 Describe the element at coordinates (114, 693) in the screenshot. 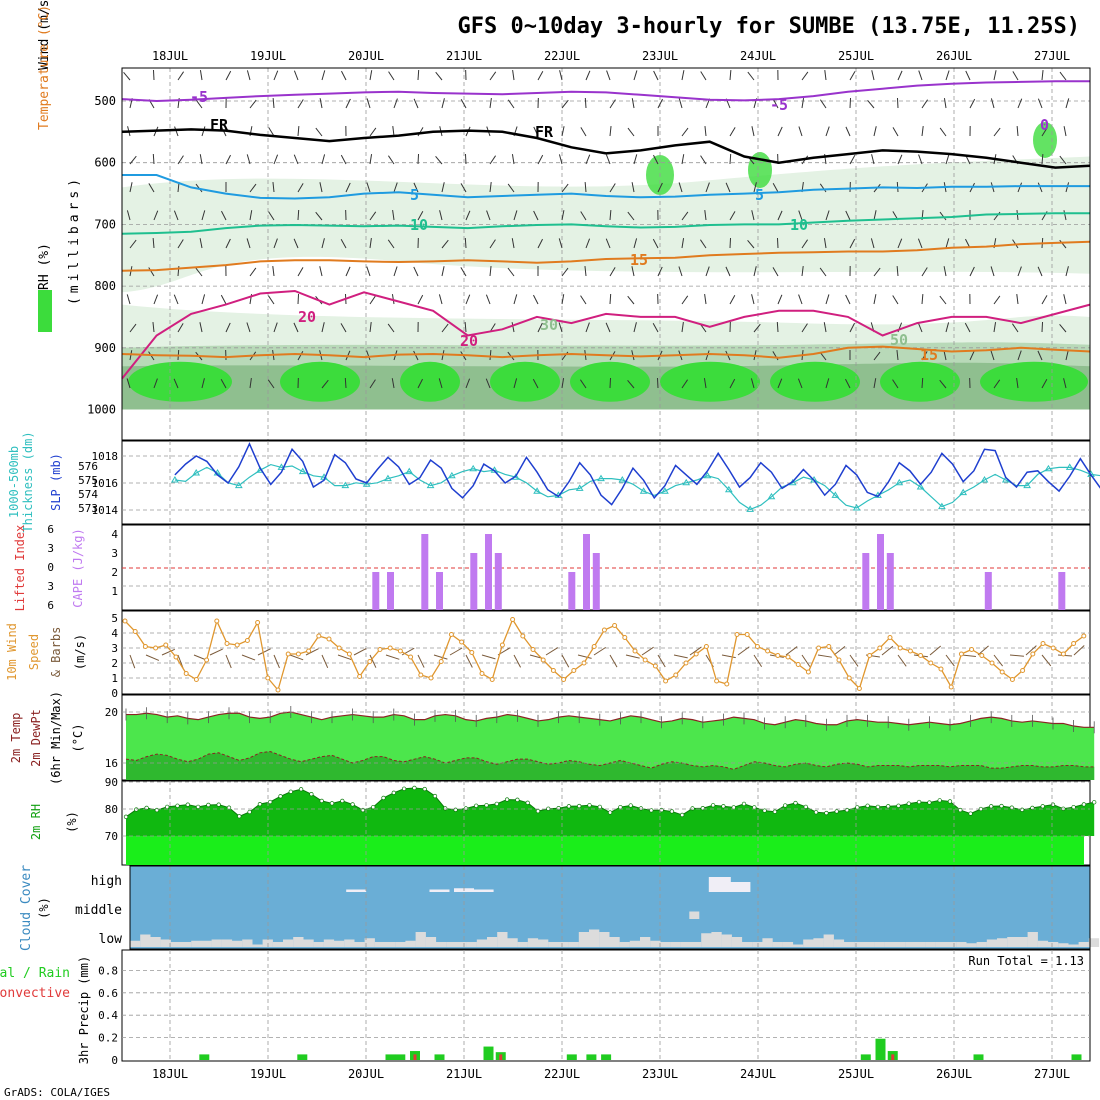

I see `wind-tick: 0` at that location.